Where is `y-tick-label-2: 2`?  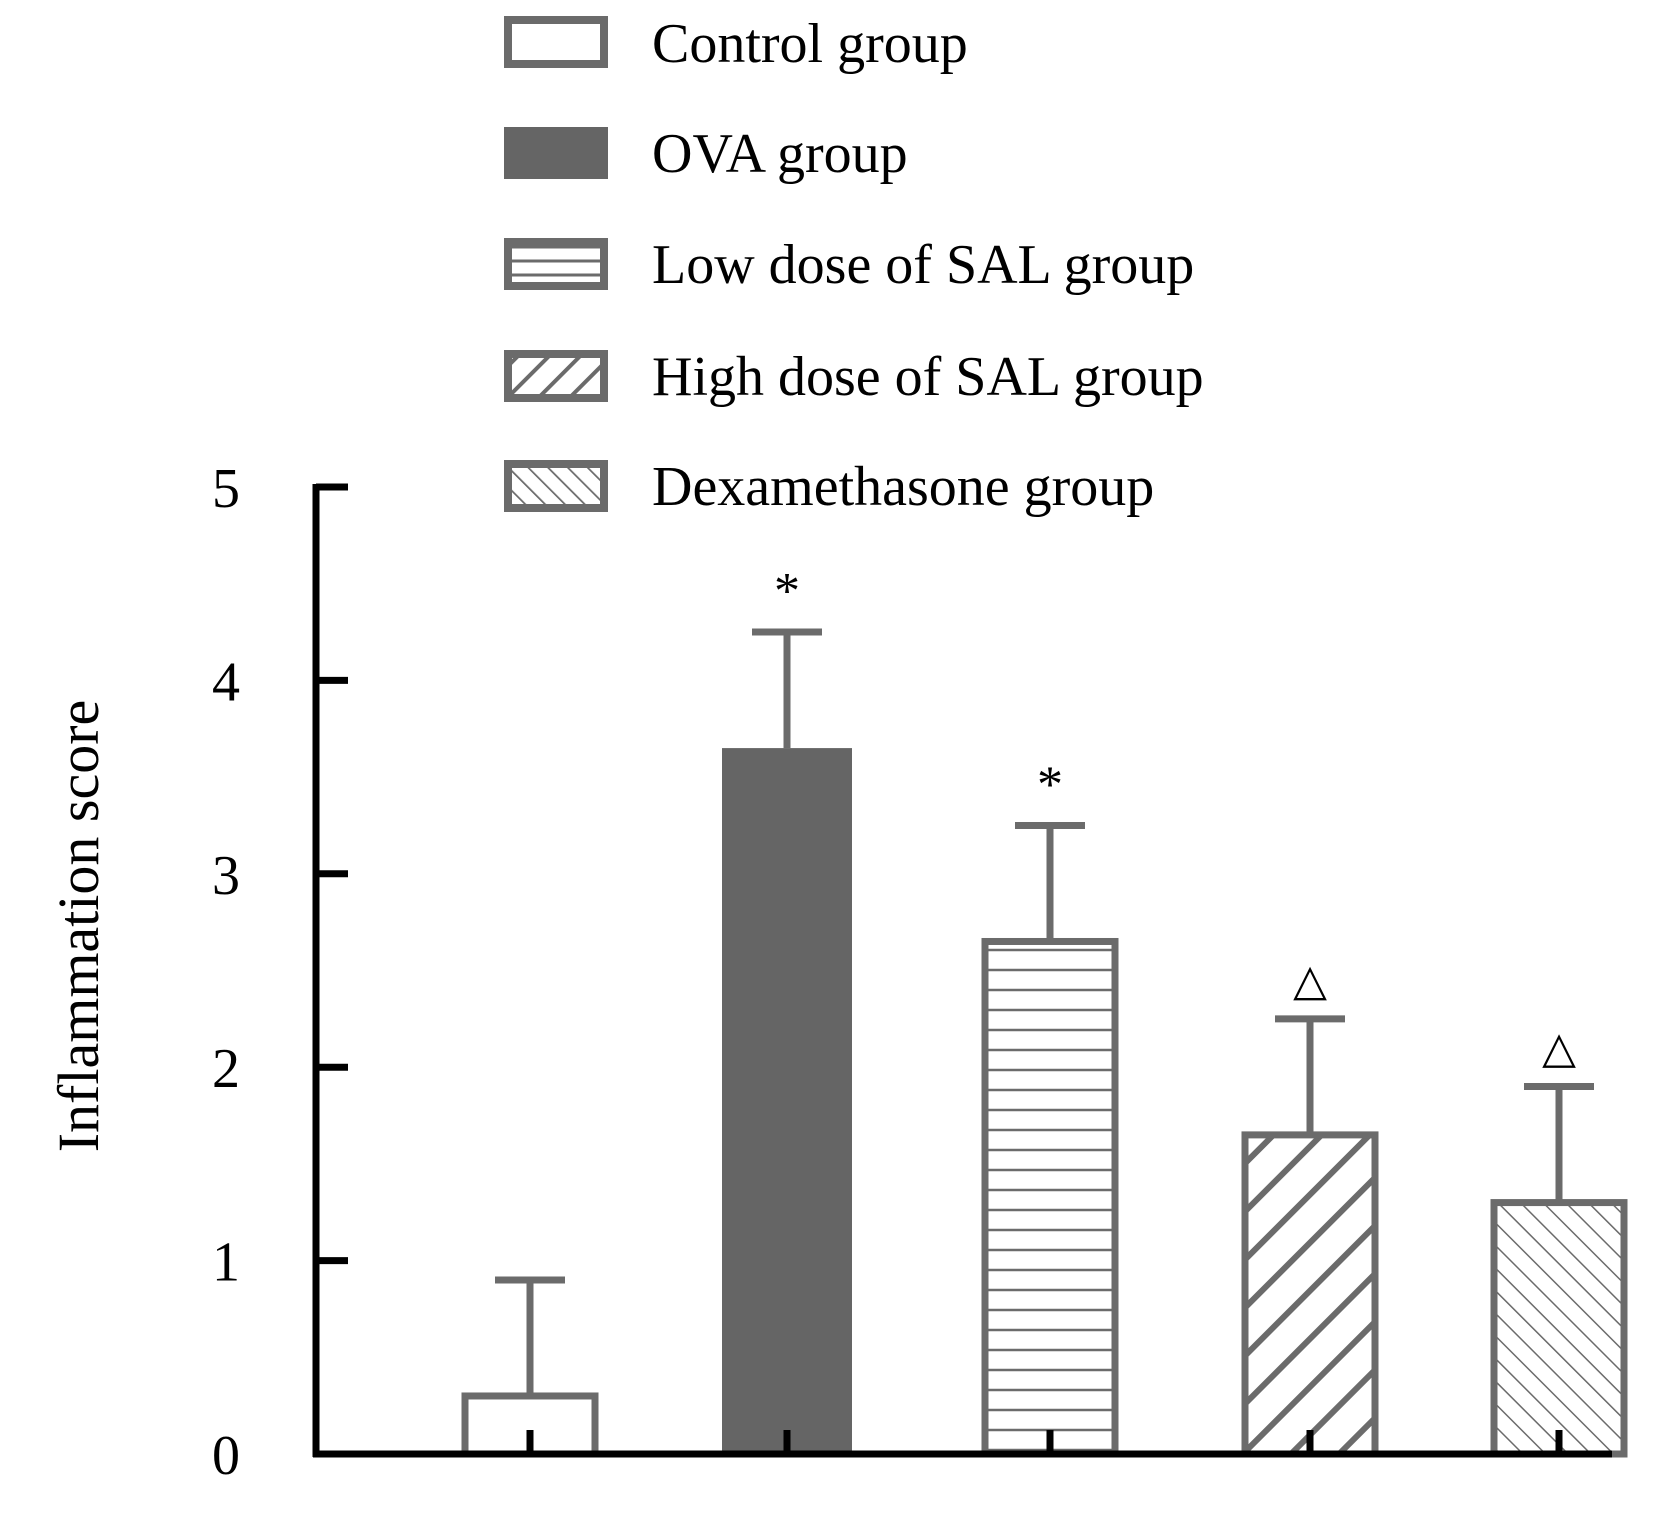 y-tick-label-2: 2 is located at coordinates (226, 1069).